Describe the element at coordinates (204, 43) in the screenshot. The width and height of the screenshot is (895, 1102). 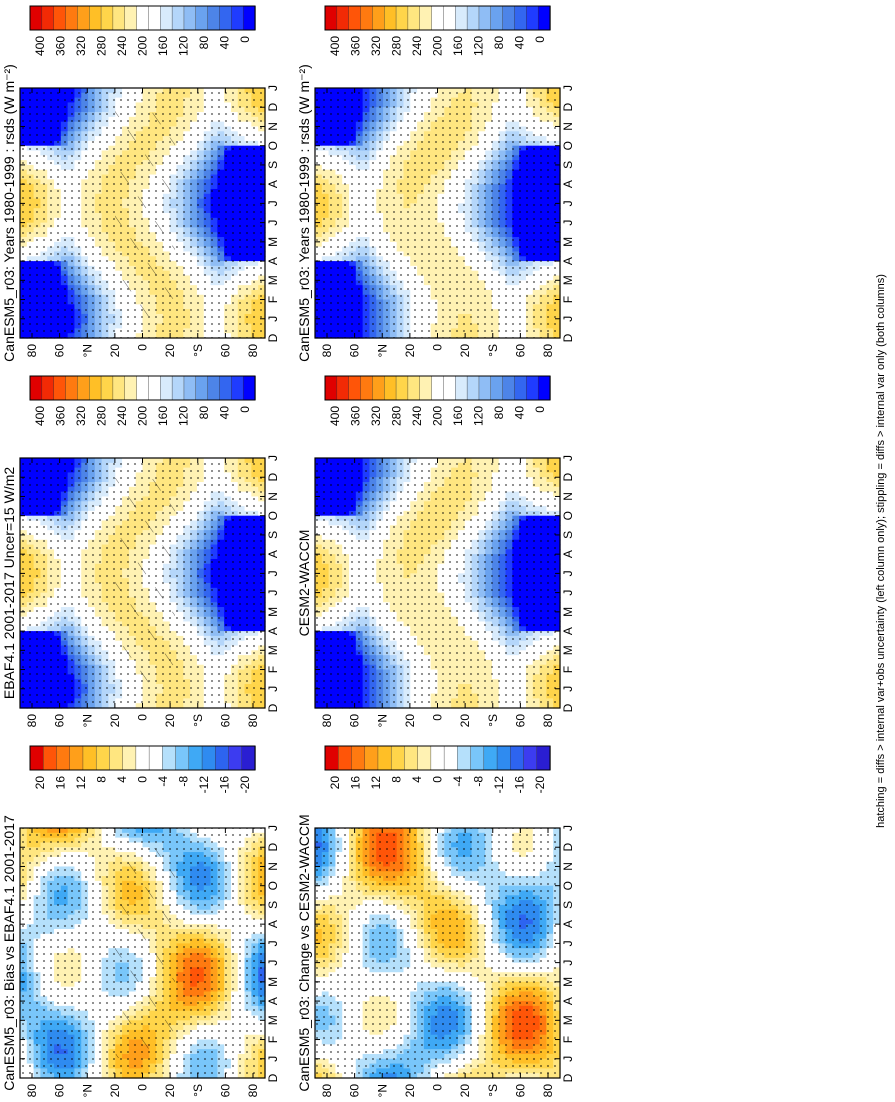
I see `colorbar-tick-label: 80` at that location.